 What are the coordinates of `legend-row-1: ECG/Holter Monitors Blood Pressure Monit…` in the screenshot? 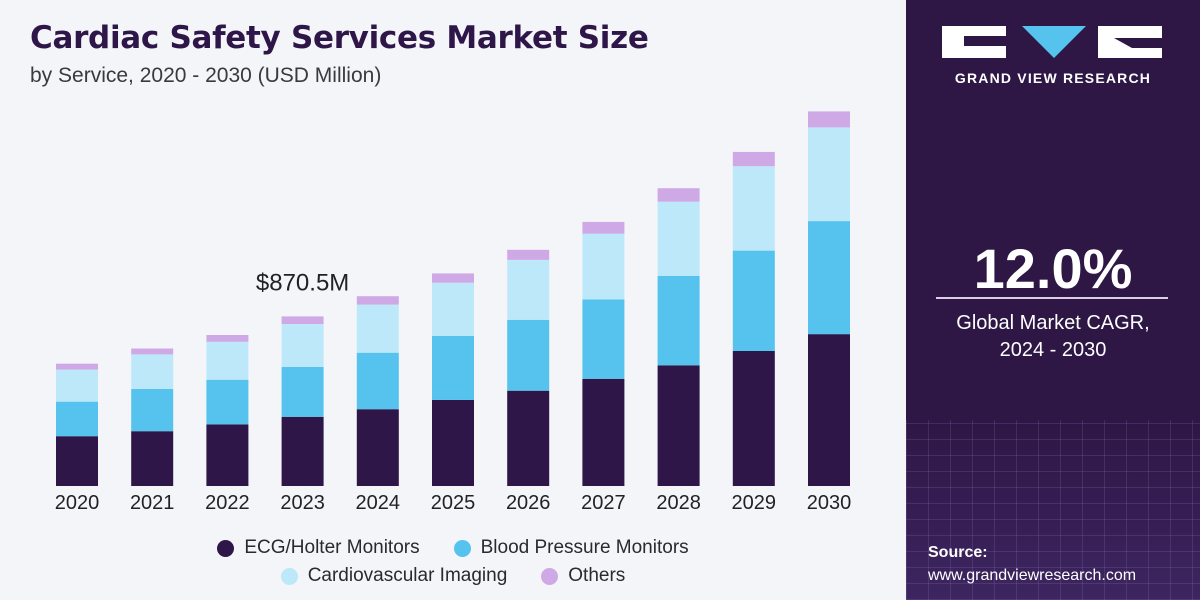 It's located at (453, 548).